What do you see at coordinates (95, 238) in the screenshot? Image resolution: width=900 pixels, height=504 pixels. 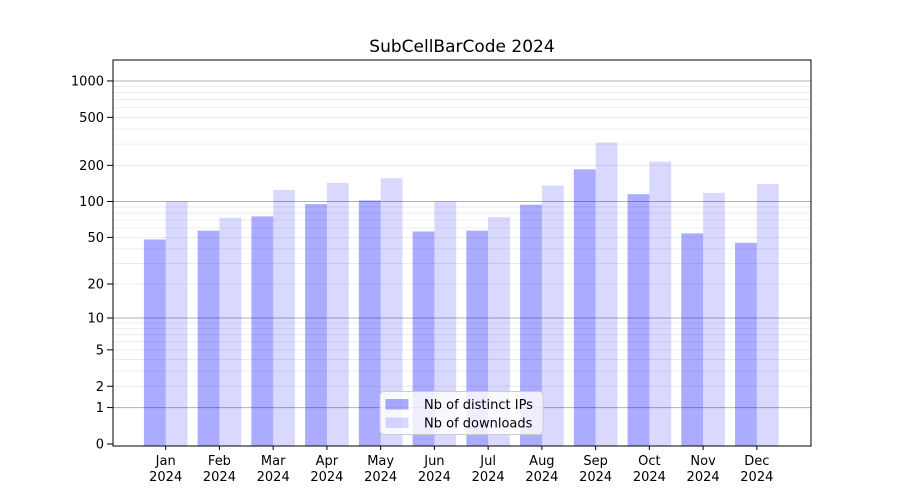 I see `ytick-label-50: 50` at bounding box center [95, 238].